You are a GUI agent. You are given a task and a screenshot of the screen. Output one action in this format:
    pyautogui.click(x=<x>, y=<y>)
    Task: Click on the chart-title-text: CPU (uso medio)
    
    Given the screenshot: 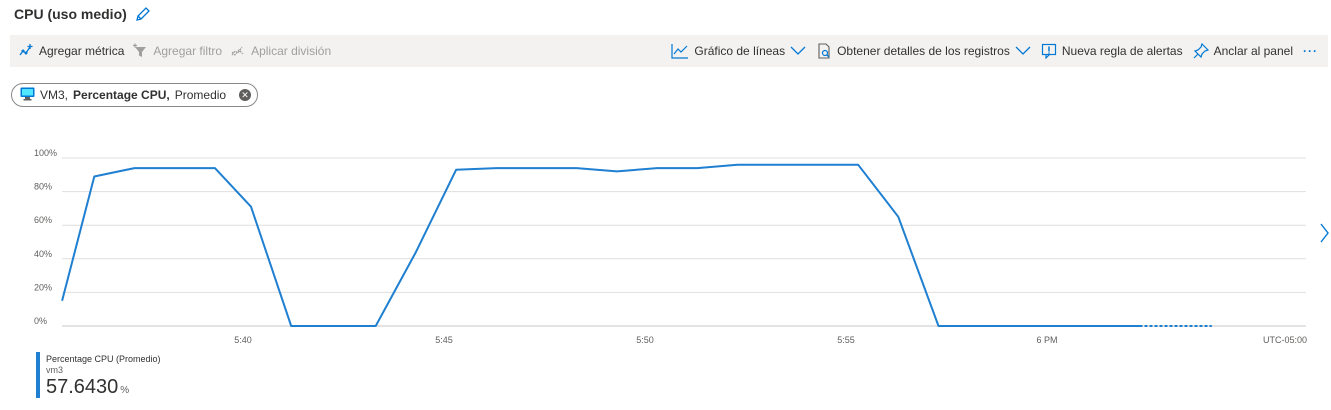 What is the action you would take?
    pyautogui.click(x=70, y=14)
    